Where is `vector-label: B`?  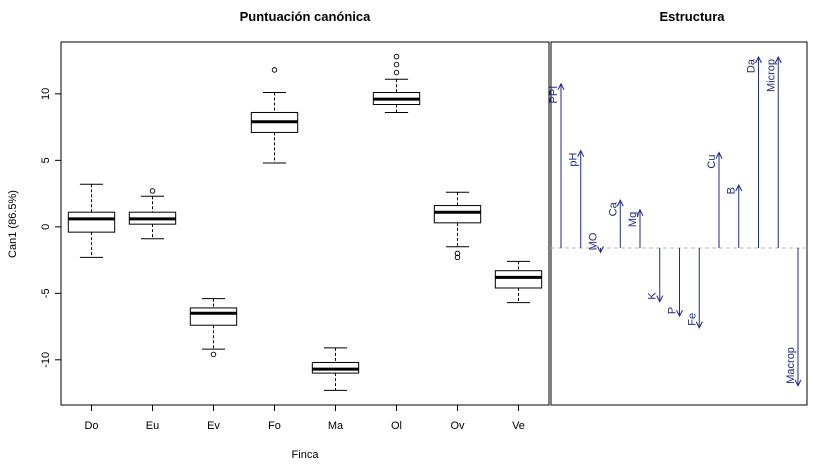 vector-label: B is located at coordinates (732, 190).